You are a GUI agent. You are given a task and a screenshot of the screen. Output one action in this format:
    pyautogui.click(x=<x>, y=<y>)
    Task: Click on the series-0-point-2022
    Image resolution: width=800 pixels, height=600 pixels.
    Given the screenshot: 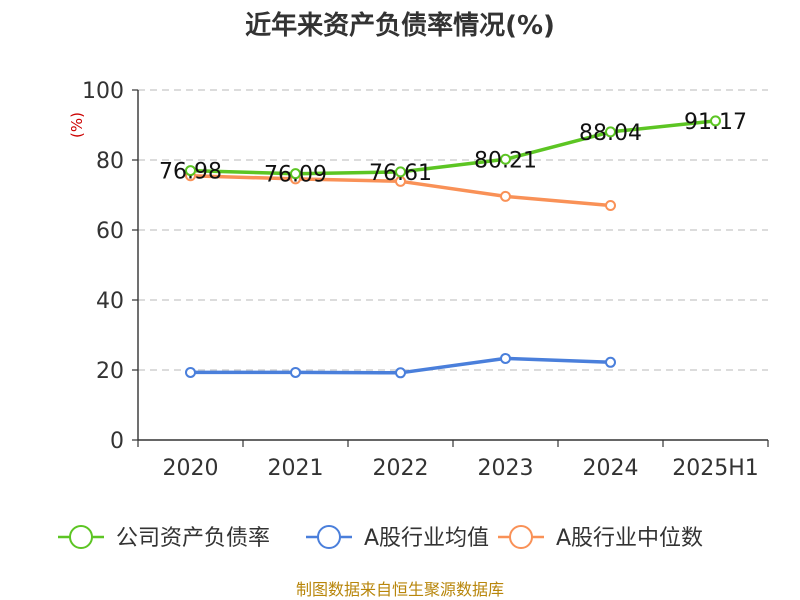 What is the action you would take?
    pyautogui.click(x=400, y=172)
    